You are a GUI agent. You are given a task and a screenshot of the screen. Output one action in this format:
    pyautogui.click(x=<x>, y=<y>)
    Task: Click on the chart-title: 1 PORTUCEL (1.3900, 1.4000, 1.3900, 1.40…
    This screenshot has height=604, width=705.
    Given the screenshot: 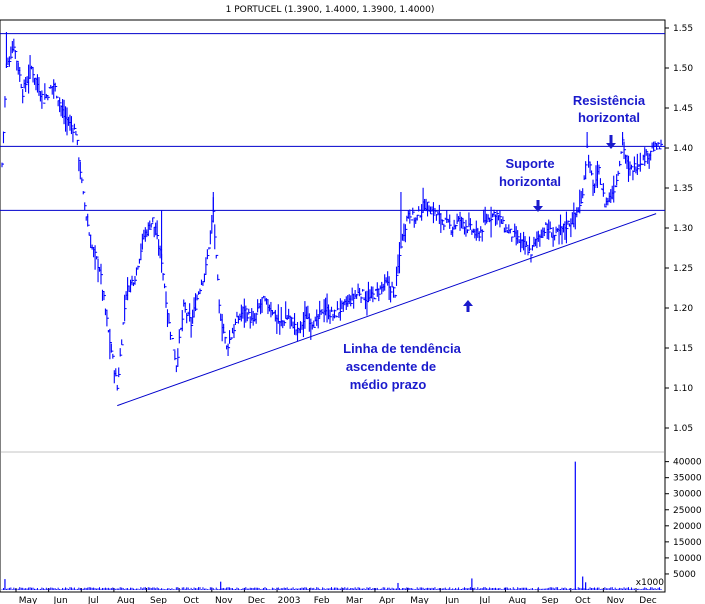 What is the action you would take?
    pyautogui.click(x=330, y=10)
    